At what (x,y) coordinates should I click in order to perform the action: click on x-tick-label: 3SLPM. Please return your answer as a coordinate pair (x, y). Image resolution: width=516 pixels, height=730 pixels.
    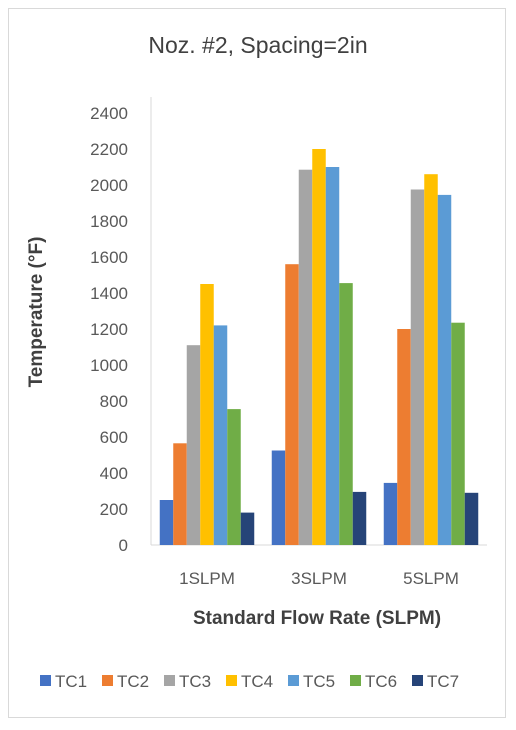
    Looking at the image, I should click on (319, 578).